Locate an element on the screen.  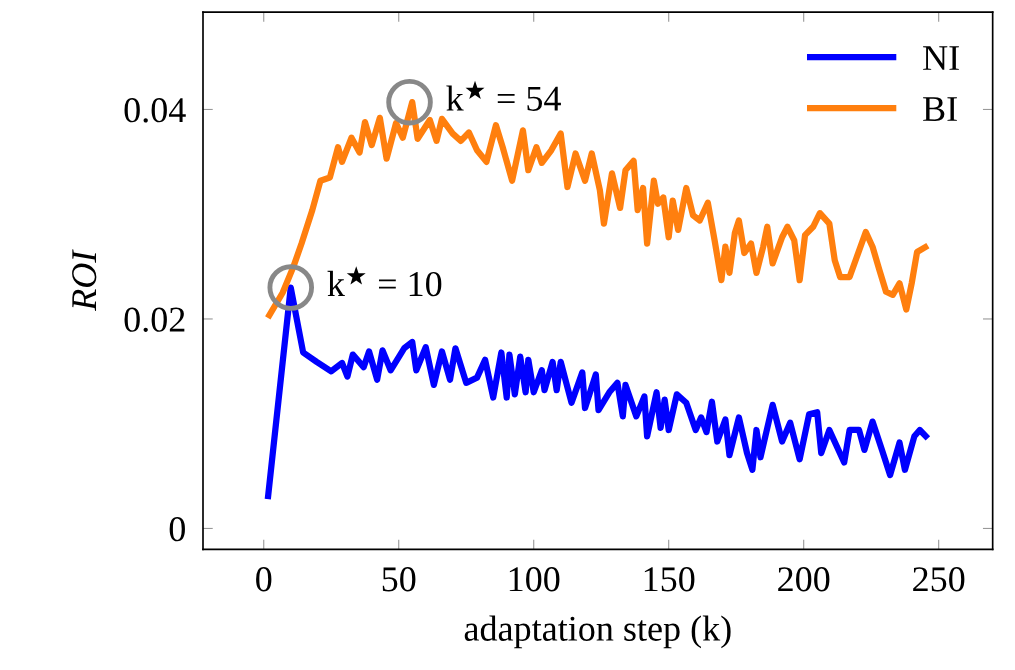
y-tick-label: 0.04 is located at coordinates (155, 110).